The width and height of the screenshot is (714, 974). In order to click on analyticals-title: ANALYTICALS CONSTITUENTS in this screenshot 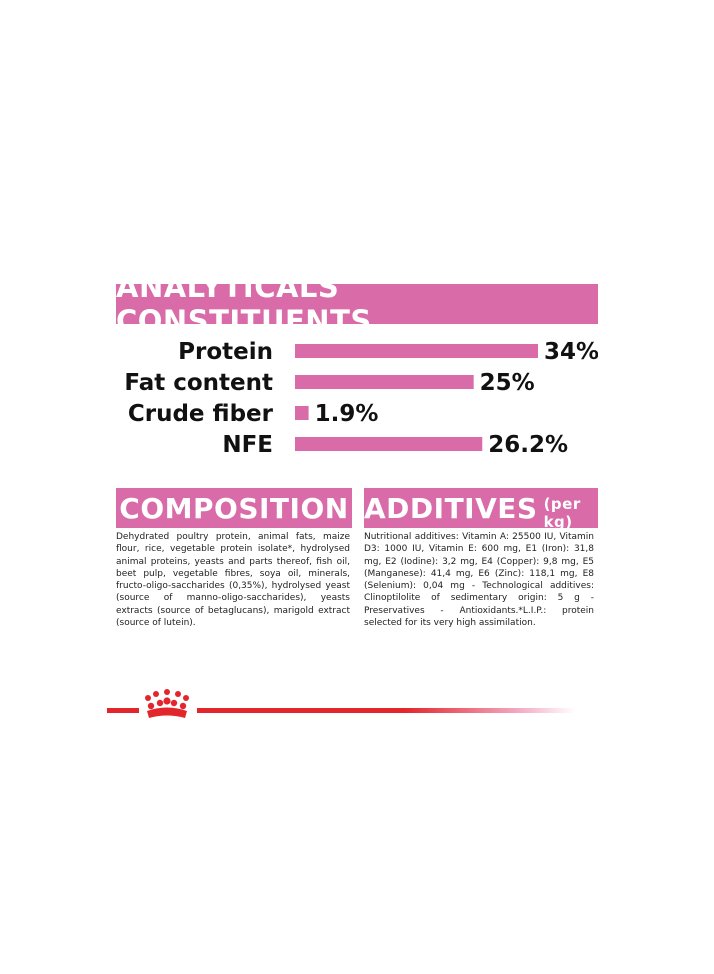, I will do `click(357, 304)`.